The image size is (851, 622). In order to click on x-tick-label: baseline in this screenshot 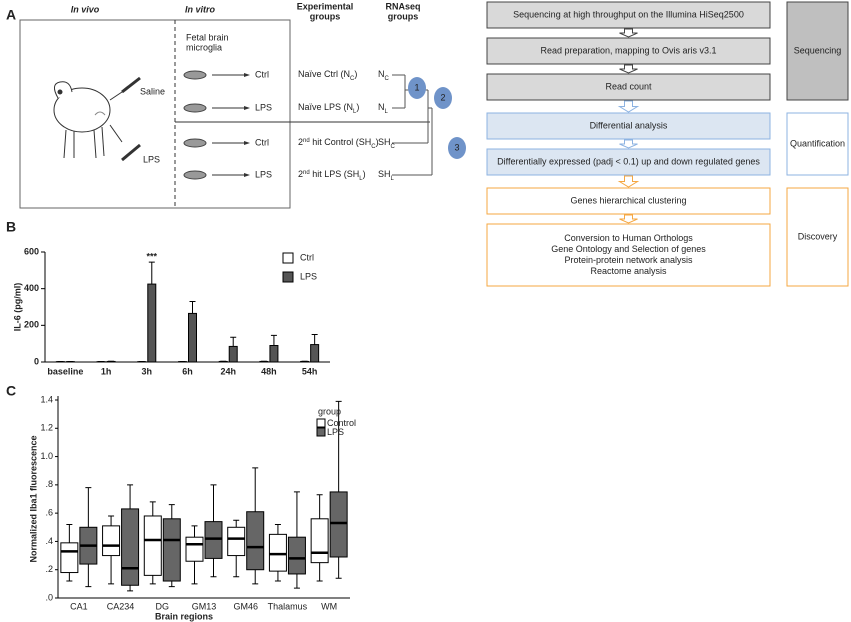, I will do `click(65, 371)`.